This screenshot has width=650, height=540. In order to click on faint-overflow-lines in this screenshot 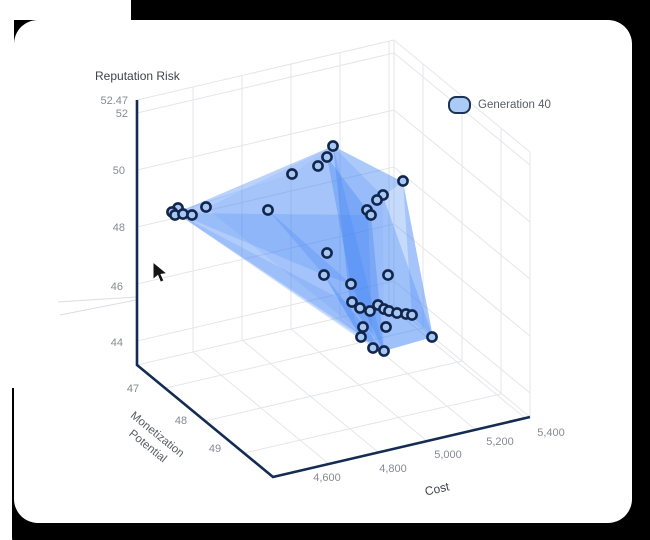, I will do `click(97, 306)`.